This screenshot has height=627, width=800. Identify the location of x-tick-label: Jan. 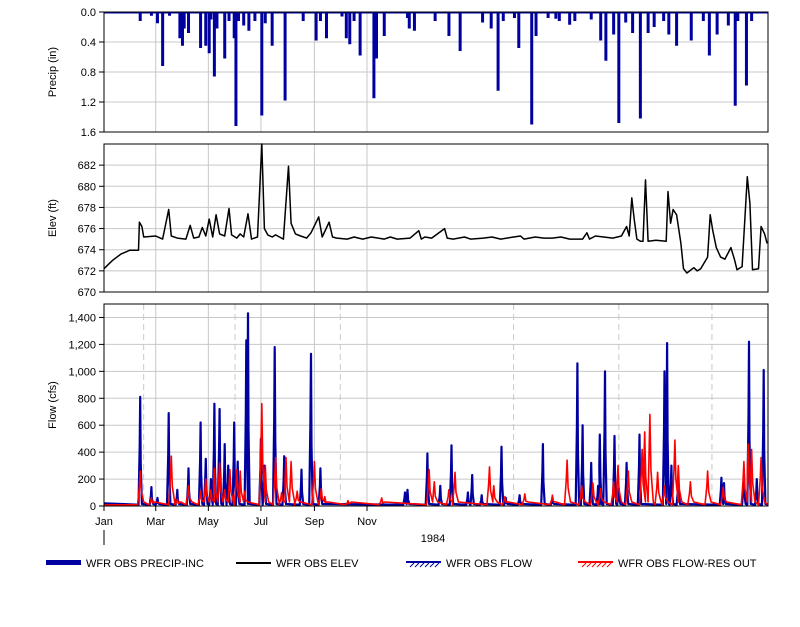
(104, 522).